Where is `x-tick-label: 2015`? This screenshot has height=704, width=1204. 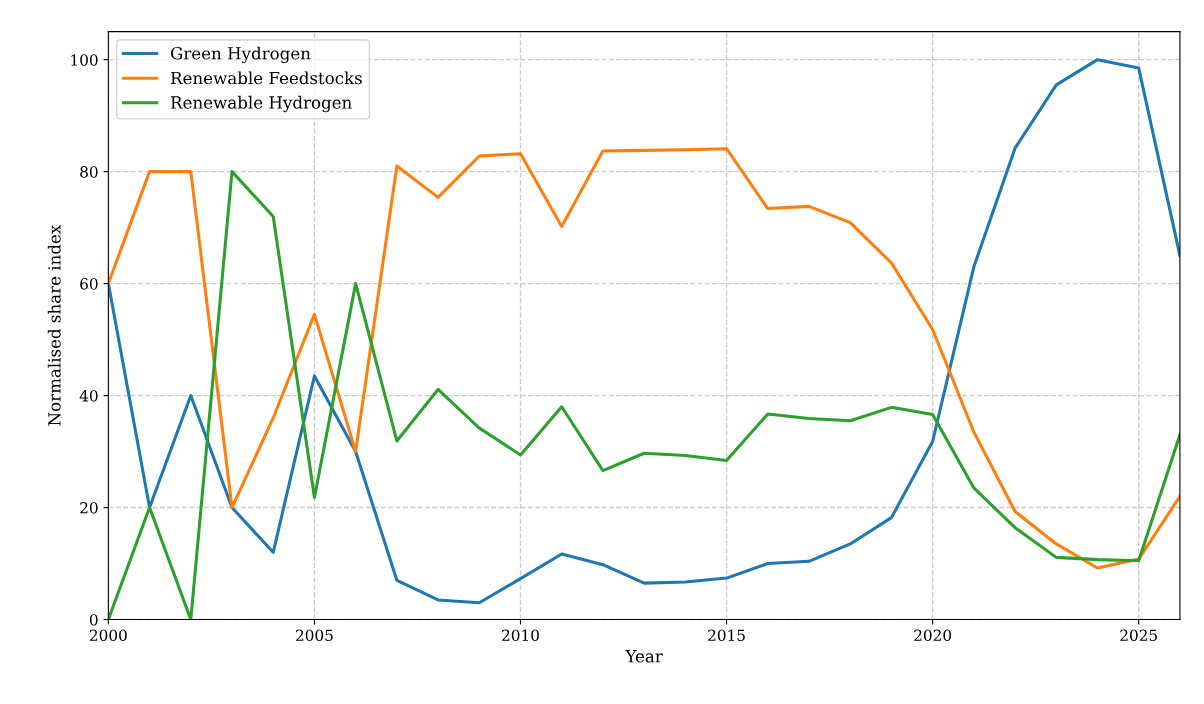
x-tick-label: 2015 is located at coordinates (726, 635).